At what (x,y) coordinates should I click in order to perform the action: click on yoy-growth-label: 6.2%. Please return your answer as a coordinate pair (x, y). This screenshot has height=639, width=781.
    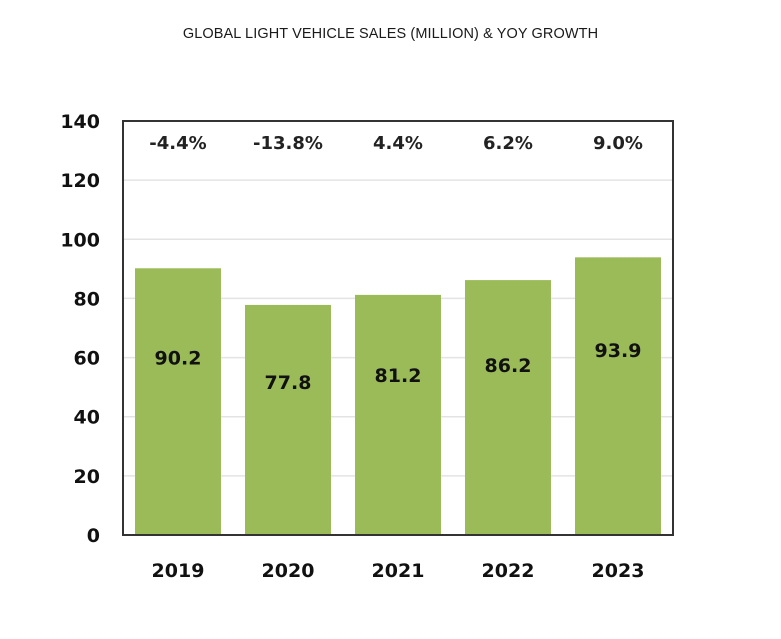
    Looking at the image, I should click on (508, 143).